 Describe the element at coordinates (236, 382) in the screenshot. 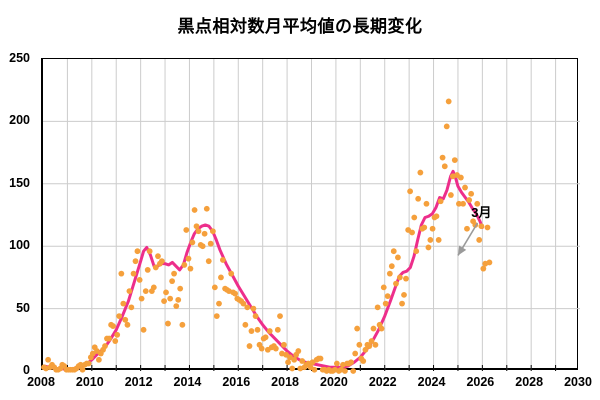

I see `x-axis-tick-label: 2016` at that location.